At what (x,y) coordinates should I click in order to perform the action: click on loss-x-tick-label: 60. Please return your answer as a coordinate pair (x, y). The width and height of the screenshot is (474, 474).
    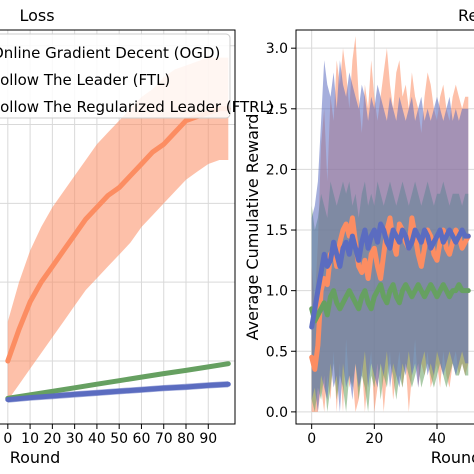
    Looking at the image, I should click on (142, 439).